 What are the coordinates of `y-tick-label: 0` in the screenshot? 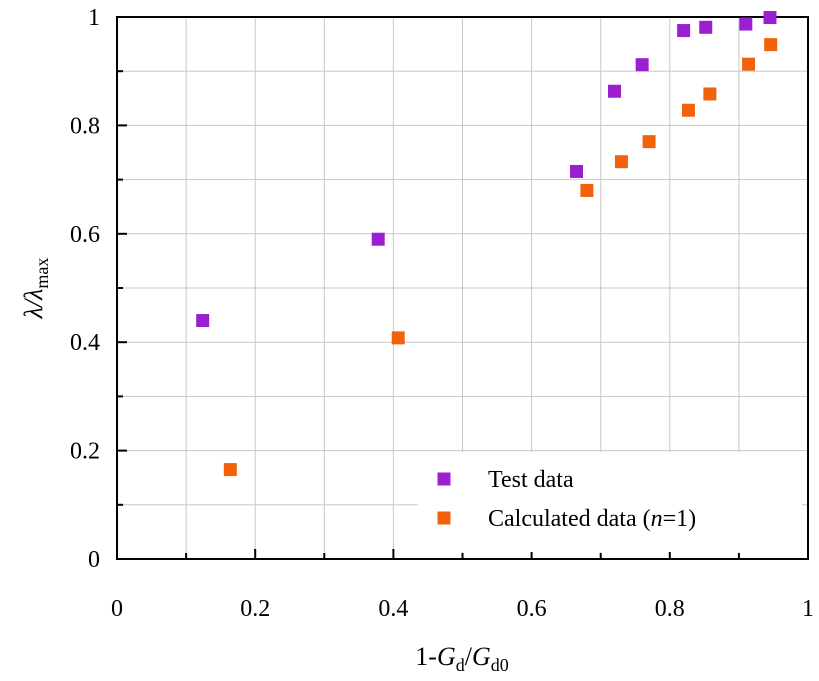 It's located at (94, 560).